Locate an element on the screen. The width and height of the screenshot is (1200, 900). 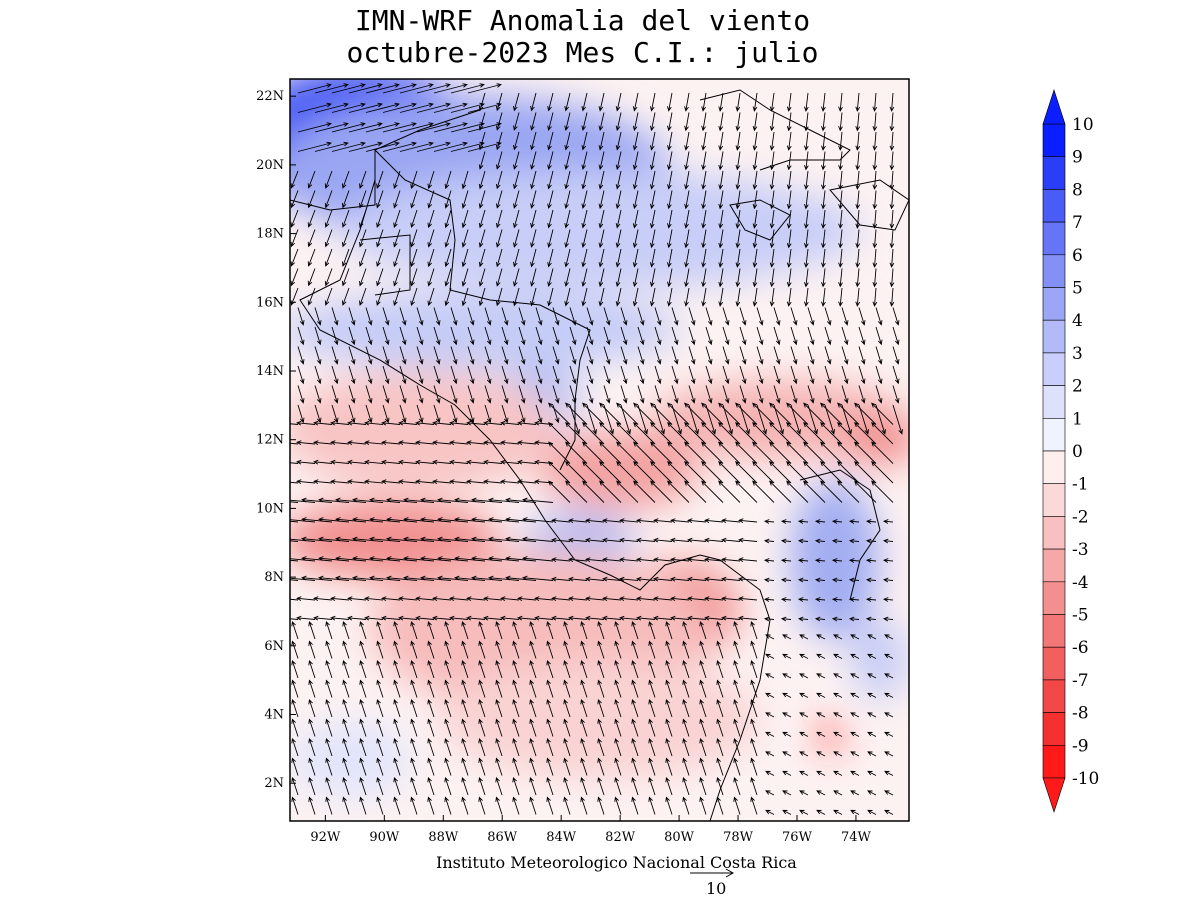
colorbar-label: 0 is located at coordinates (1077, 452).